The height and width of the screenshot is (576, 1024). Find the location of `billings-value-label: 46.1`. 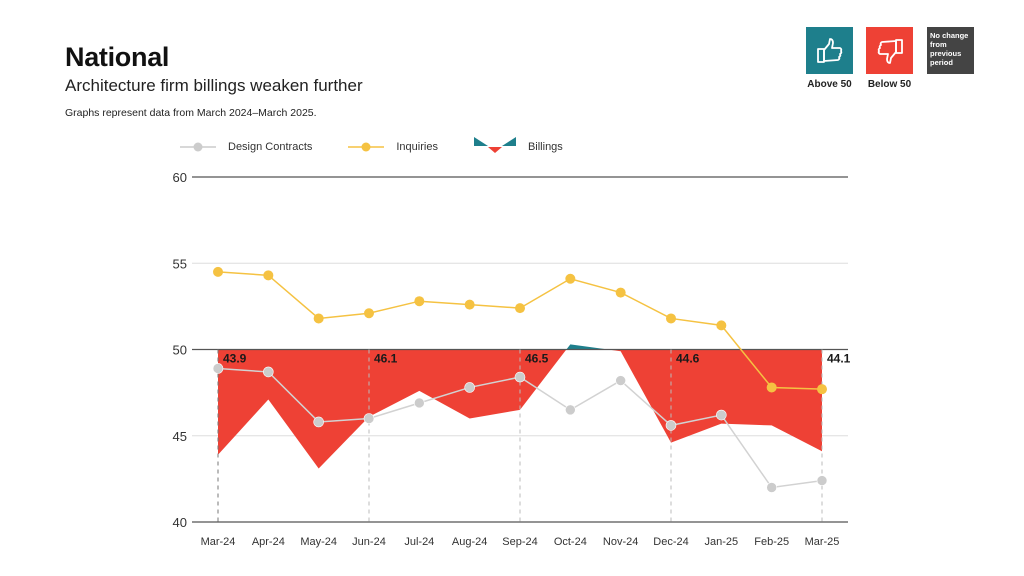

billings-value-label: 46.1 is located at coordinates (386, 359).